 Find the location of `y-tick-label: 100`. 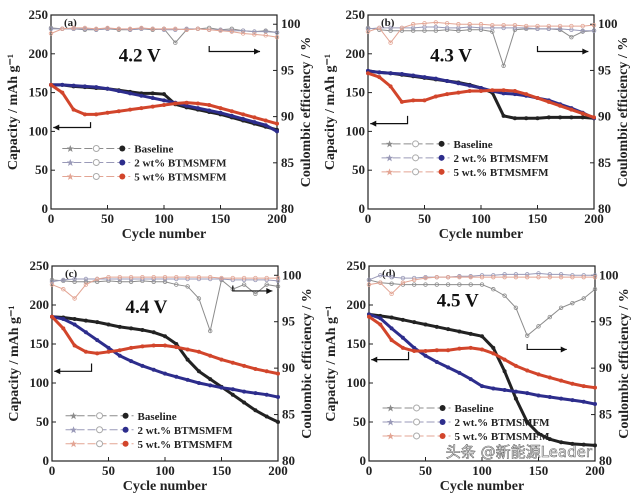

y-tick-label: 100 is located at coordinates (356, 130).